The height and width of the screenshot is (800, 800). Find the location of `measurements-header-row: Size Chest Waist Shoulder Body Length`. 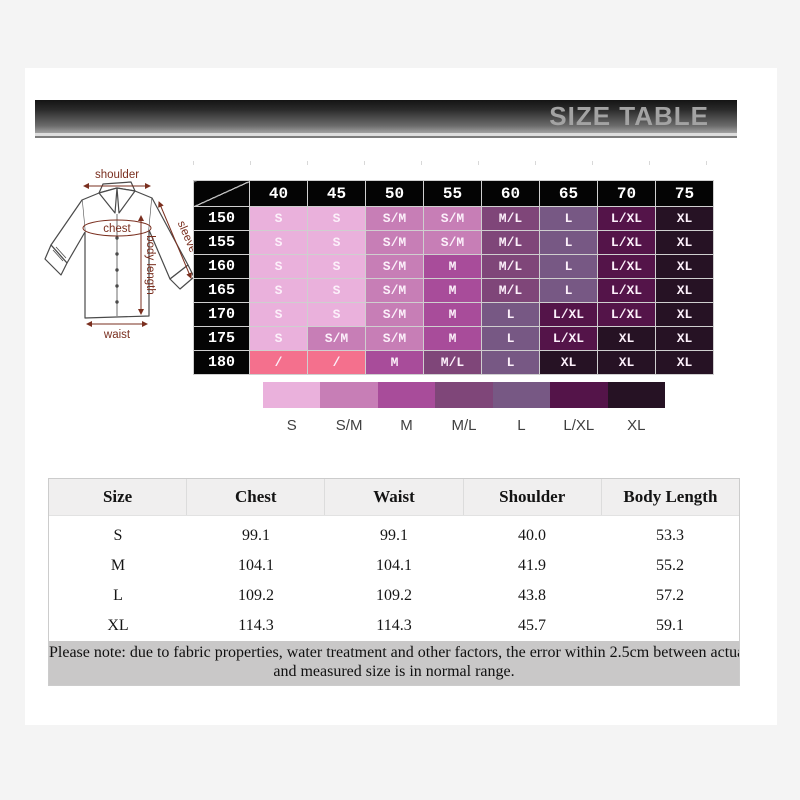

measurements-header-row: Size Chest Waist Shoulder Body Length is located at coordinates (394, 497).